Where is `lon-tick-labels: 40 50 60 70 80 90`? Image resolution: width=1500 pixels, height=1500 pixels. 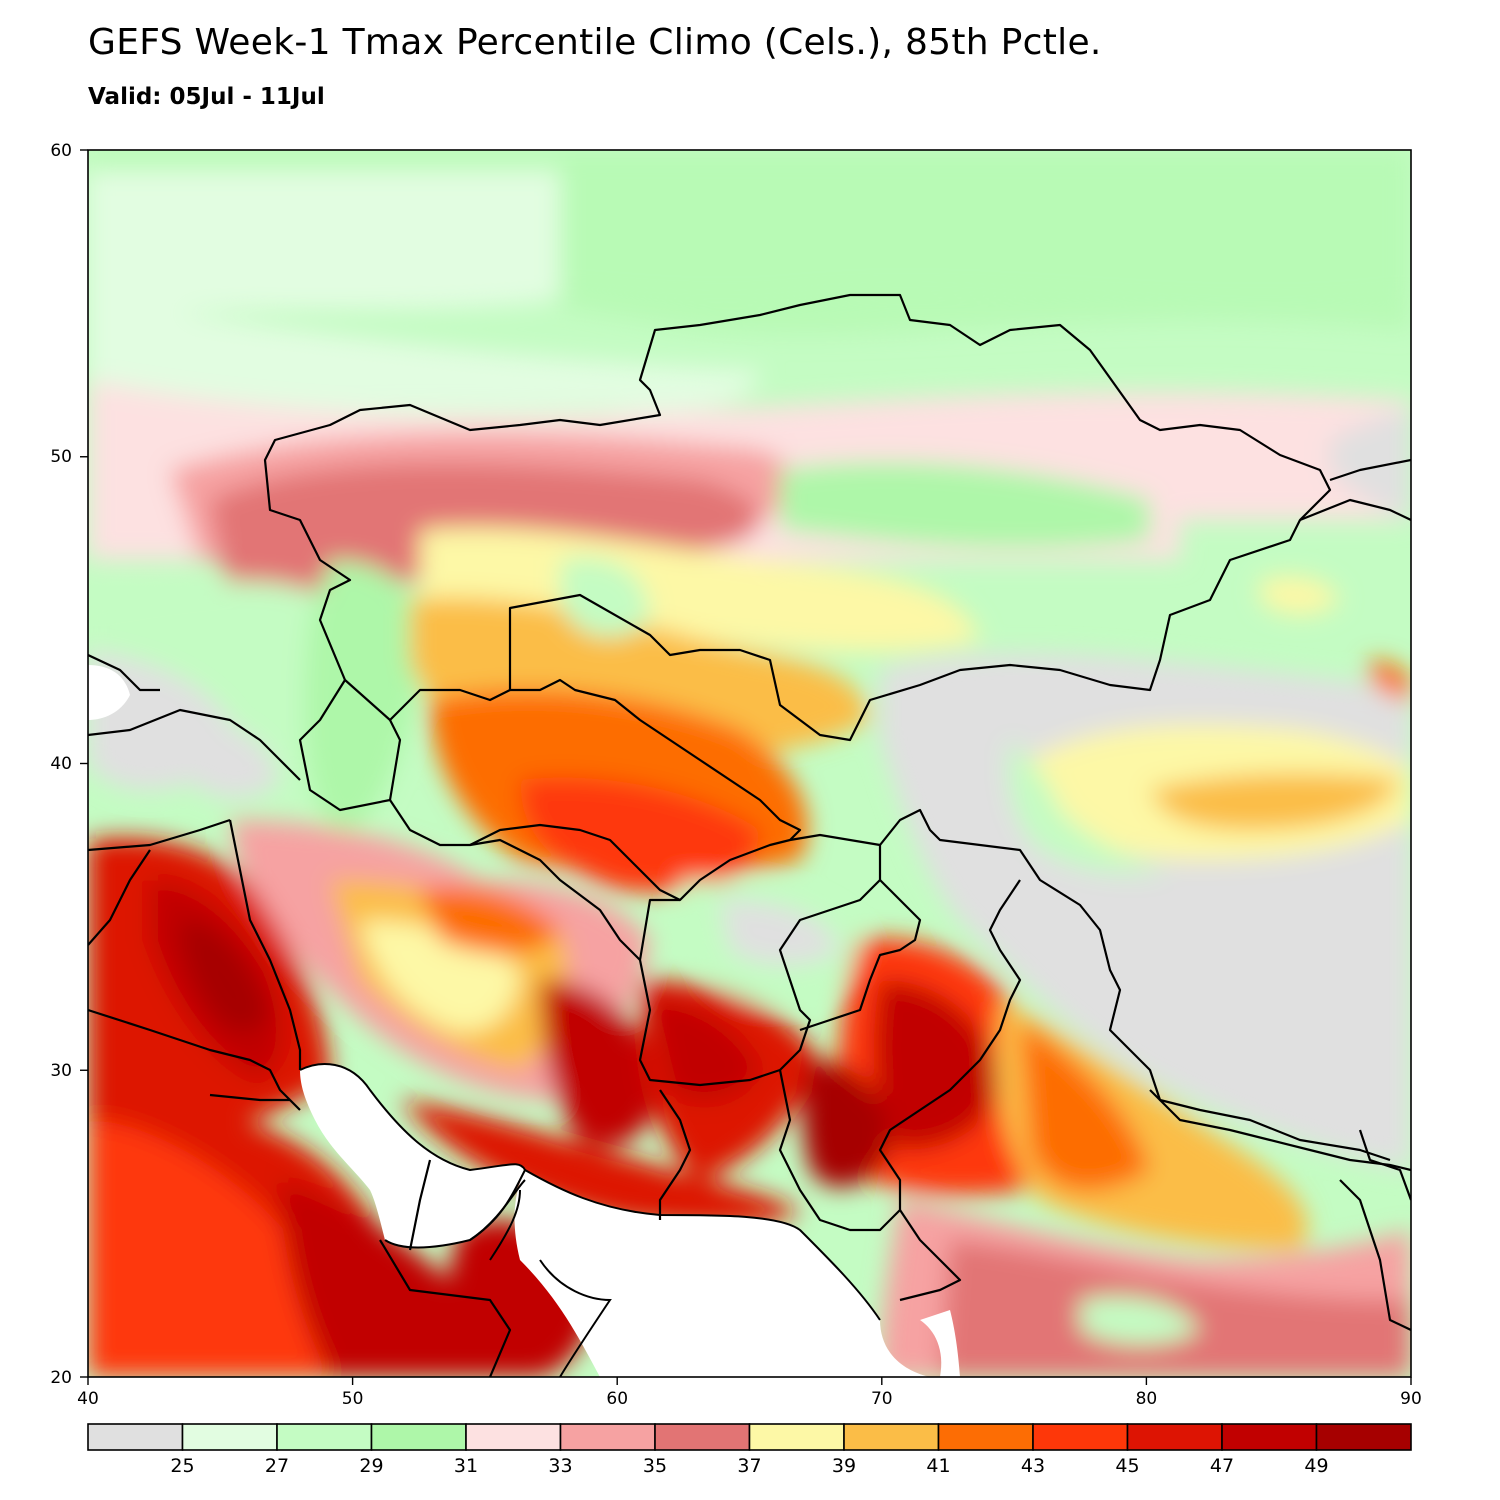 lon-tick-labels: 40 50 60 70 80 90 is located at coordinates (749, 1399).